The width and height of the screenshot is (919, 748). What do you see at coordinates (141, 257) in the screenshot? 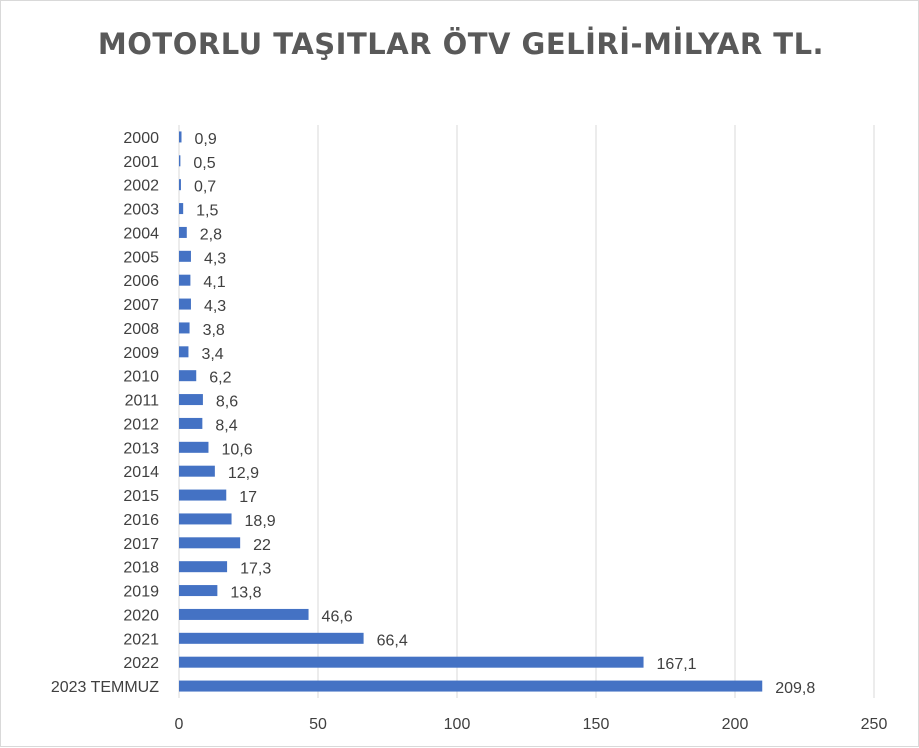
I see `category-label: 2005` at bounding box center [141, 257].